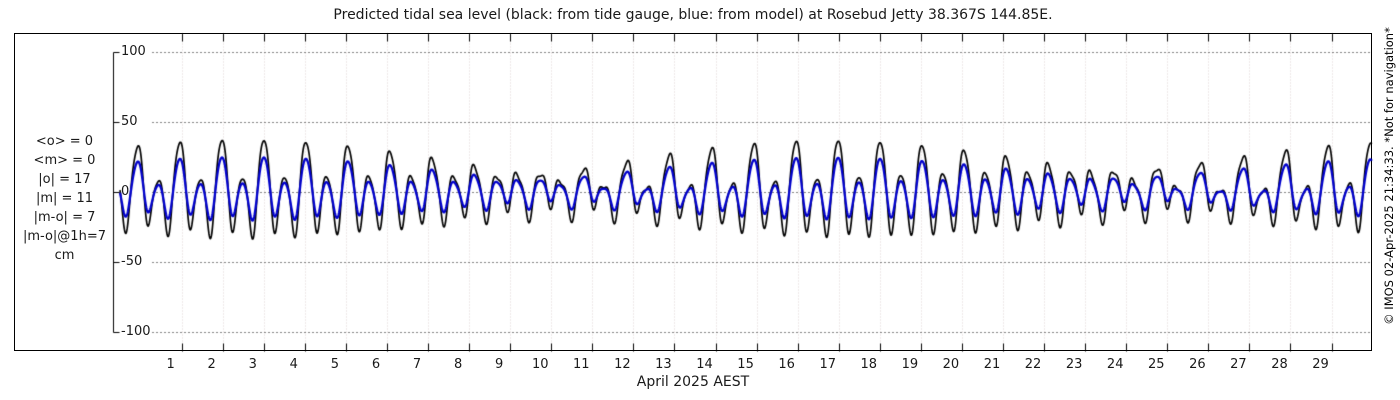  I want to click on x-tick-label: 22, so click(1033, 364).